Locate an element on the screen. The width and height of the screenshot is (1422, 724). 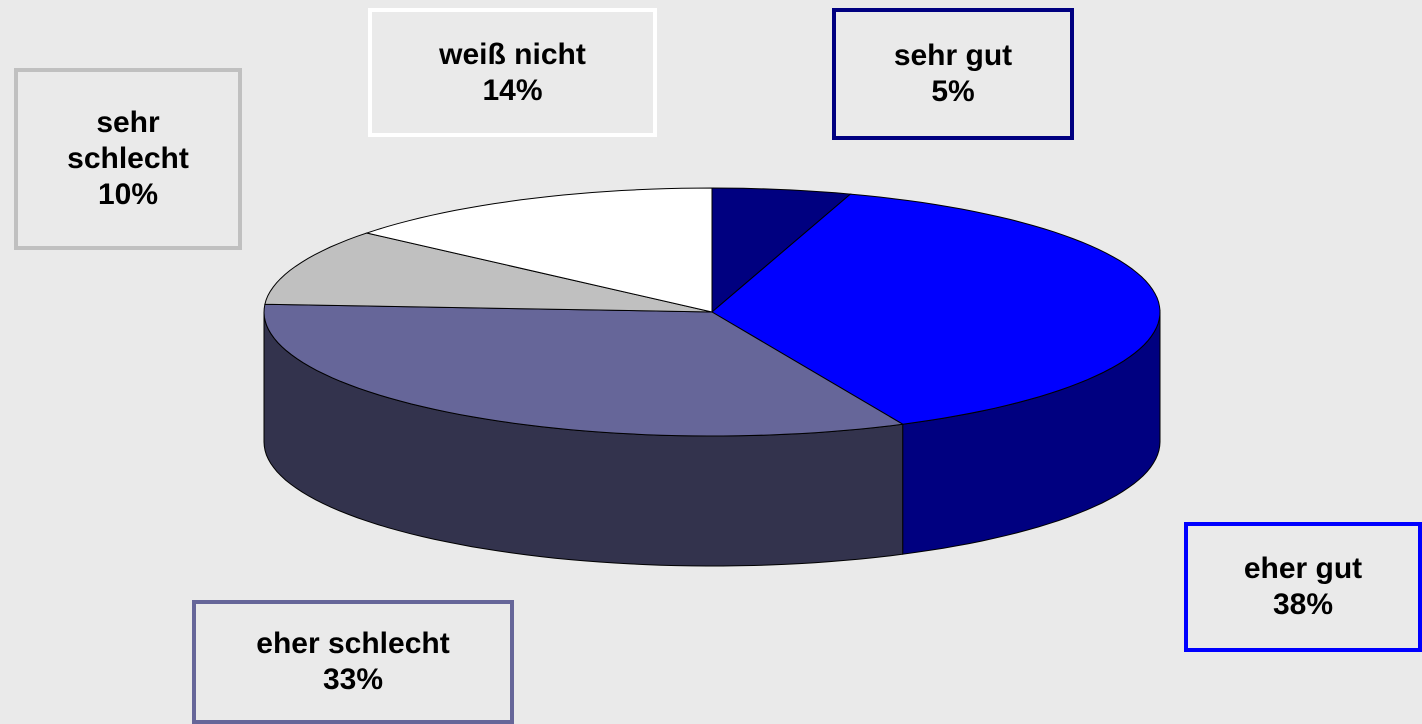
slice-label: sehr schlecht 10% is located at coordinates (128, 159).